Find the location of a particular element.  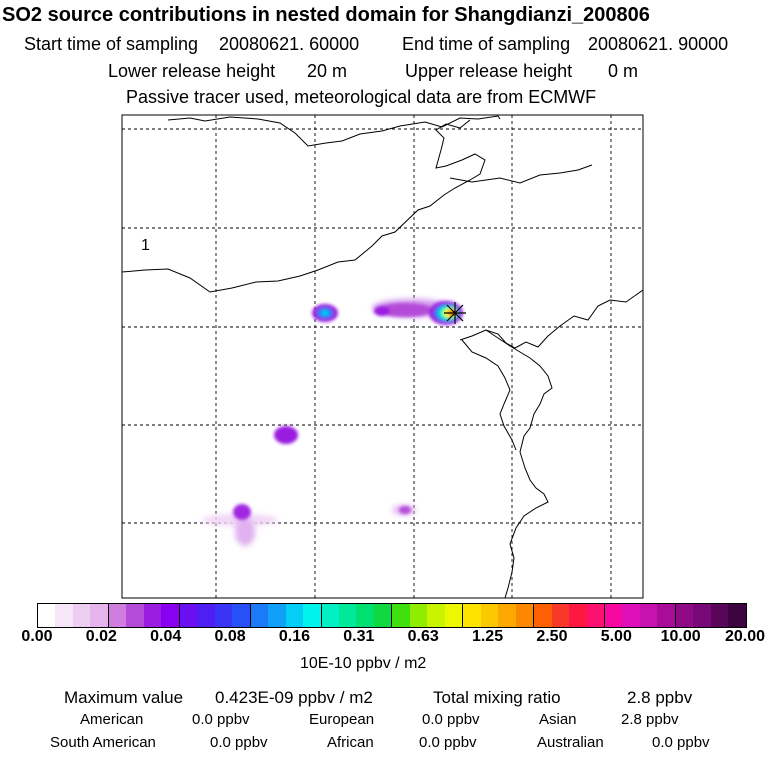

colorbar-tick-label: 5.00 is located at coordinates (616, 636).